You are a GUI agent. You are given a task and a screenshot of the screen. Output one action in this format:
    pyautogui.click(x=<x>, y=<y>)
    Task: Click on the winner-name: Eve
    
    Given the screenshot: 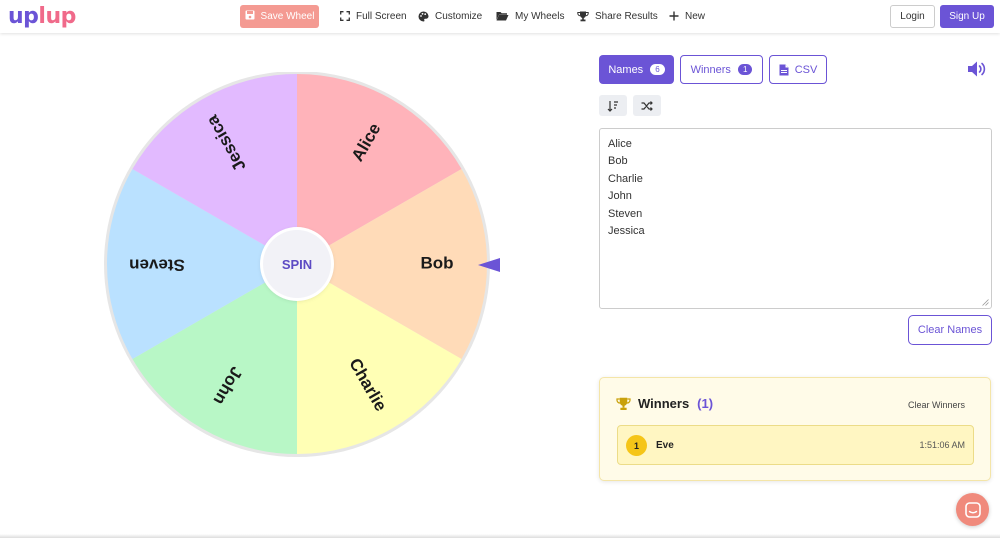 What is the action you would take?
    pyautogui.click(x=665, y=445)
    